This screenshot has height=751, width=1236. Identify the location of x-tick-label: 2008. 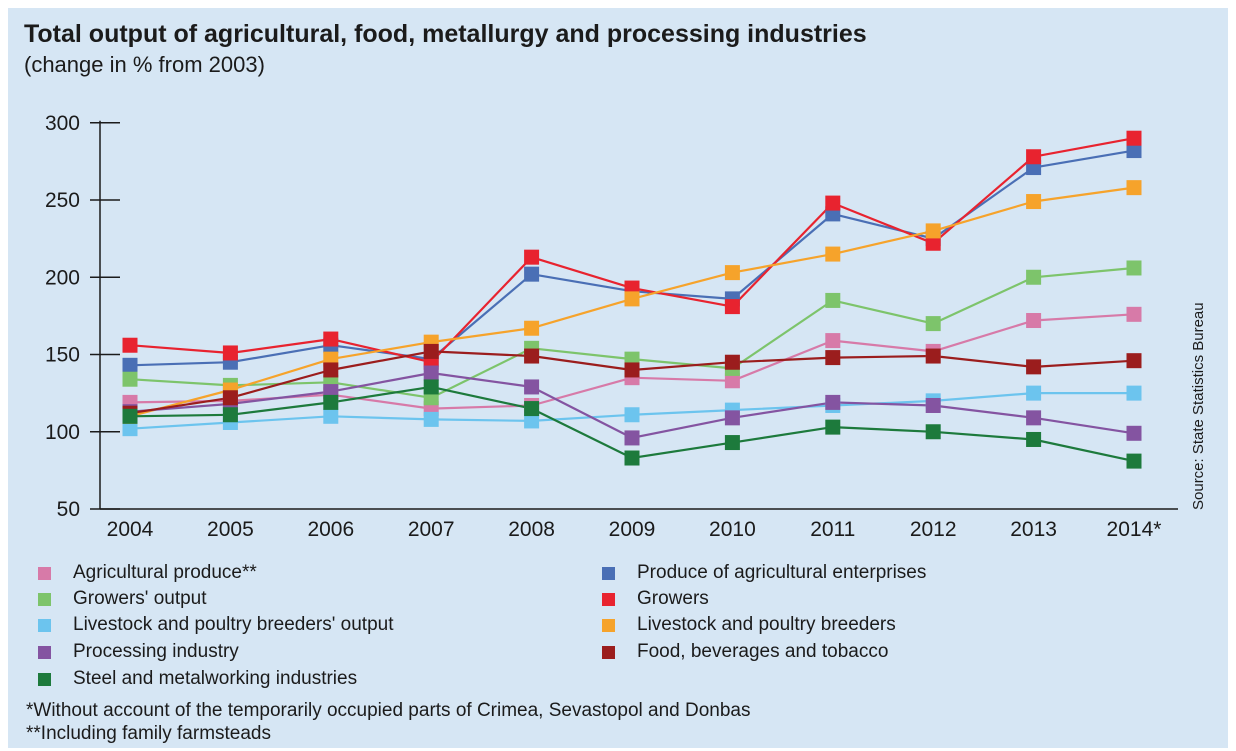
(531, 529).